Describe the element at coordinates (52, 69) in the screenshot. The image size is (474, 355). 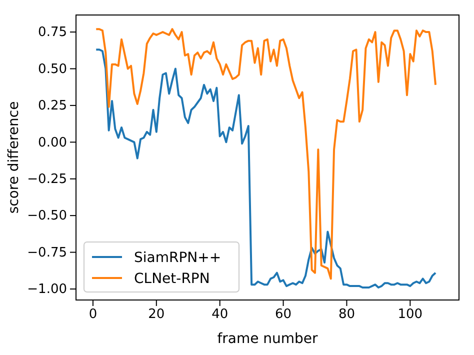
I see `y-tick-label: 0.50` at that location.